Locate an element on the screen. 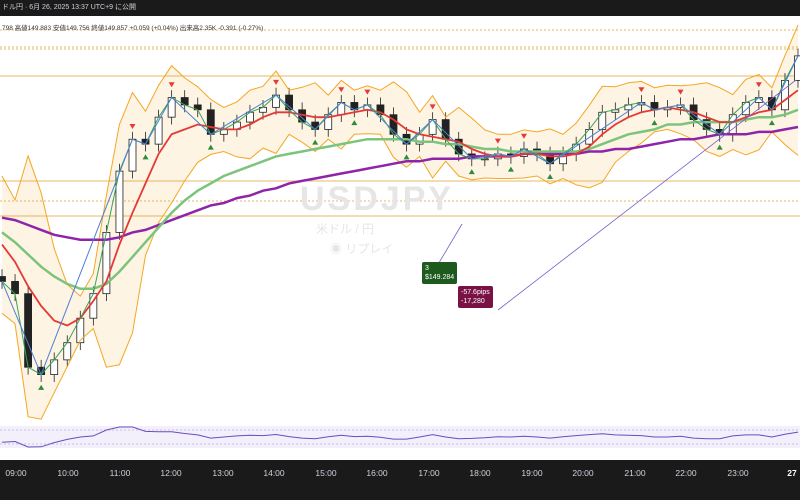 The height and width of the screenshot is (500, 800). time-tick: 09:00 is located at coordinates (16, 473).